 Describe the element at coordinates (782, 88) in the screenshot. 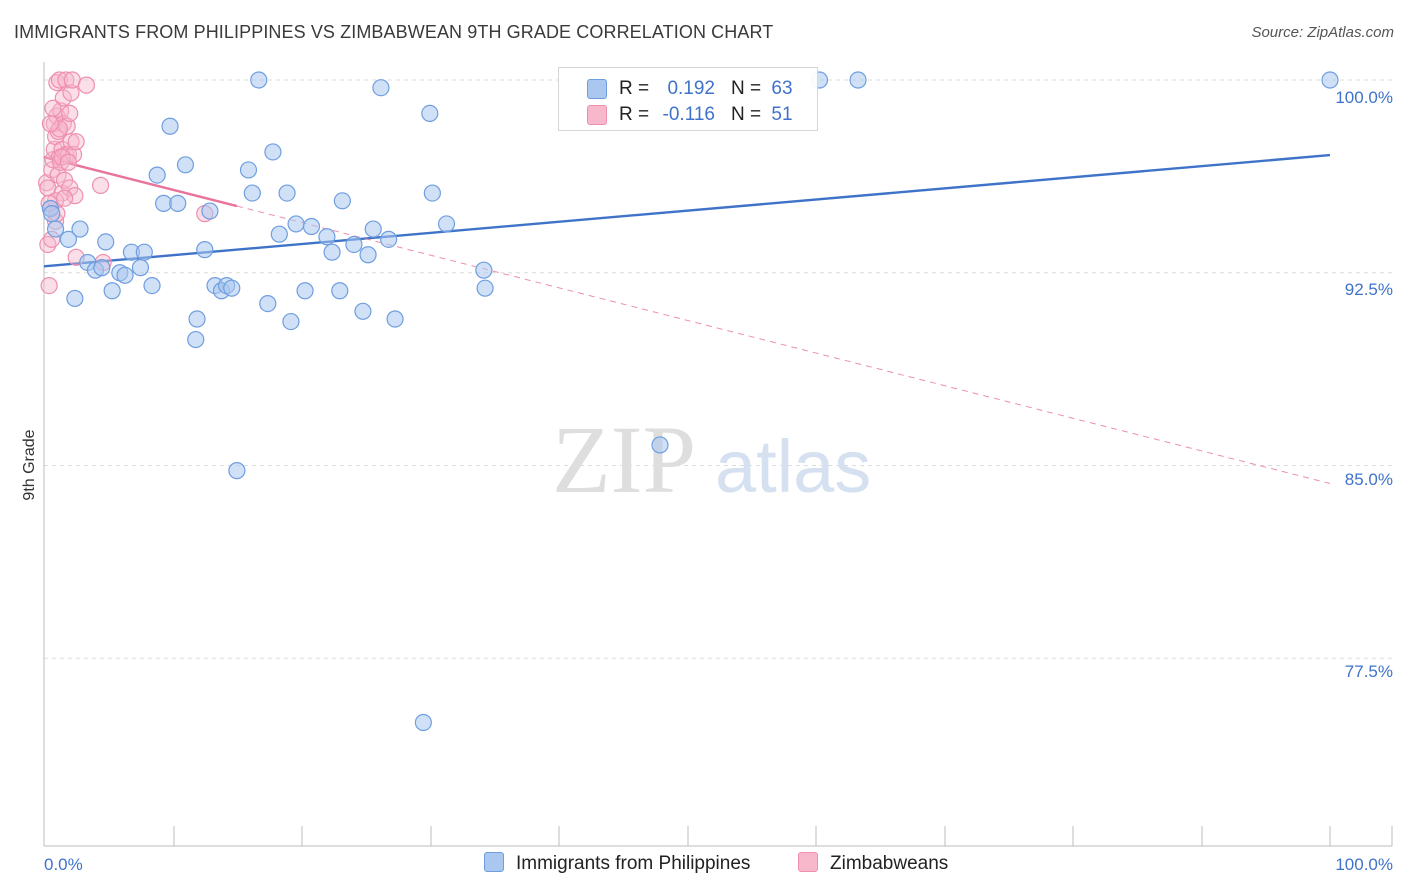

I see `n-value: 63` at that location.